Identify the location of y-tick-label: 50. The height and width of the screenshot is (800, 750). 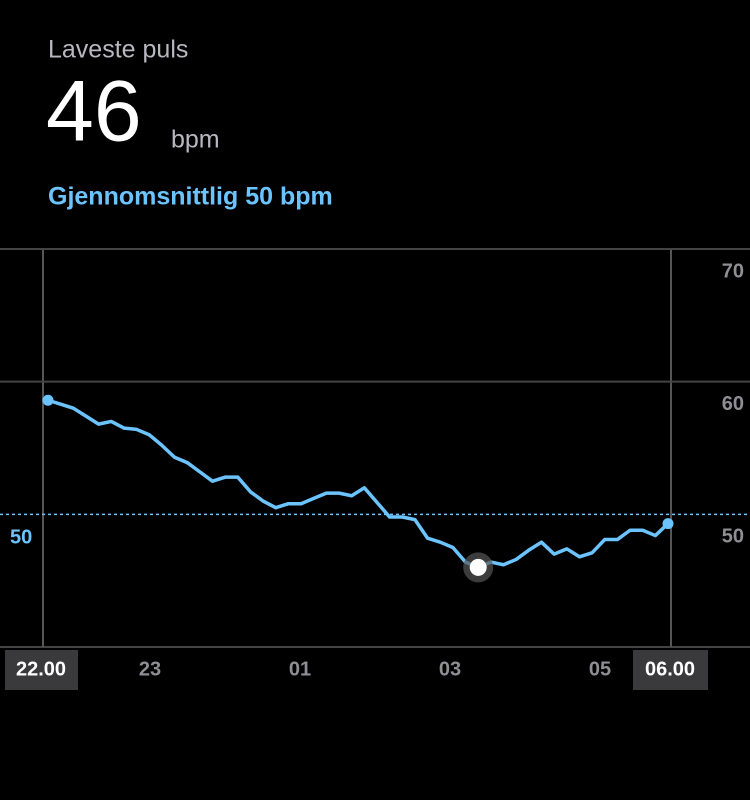
(733, 537).